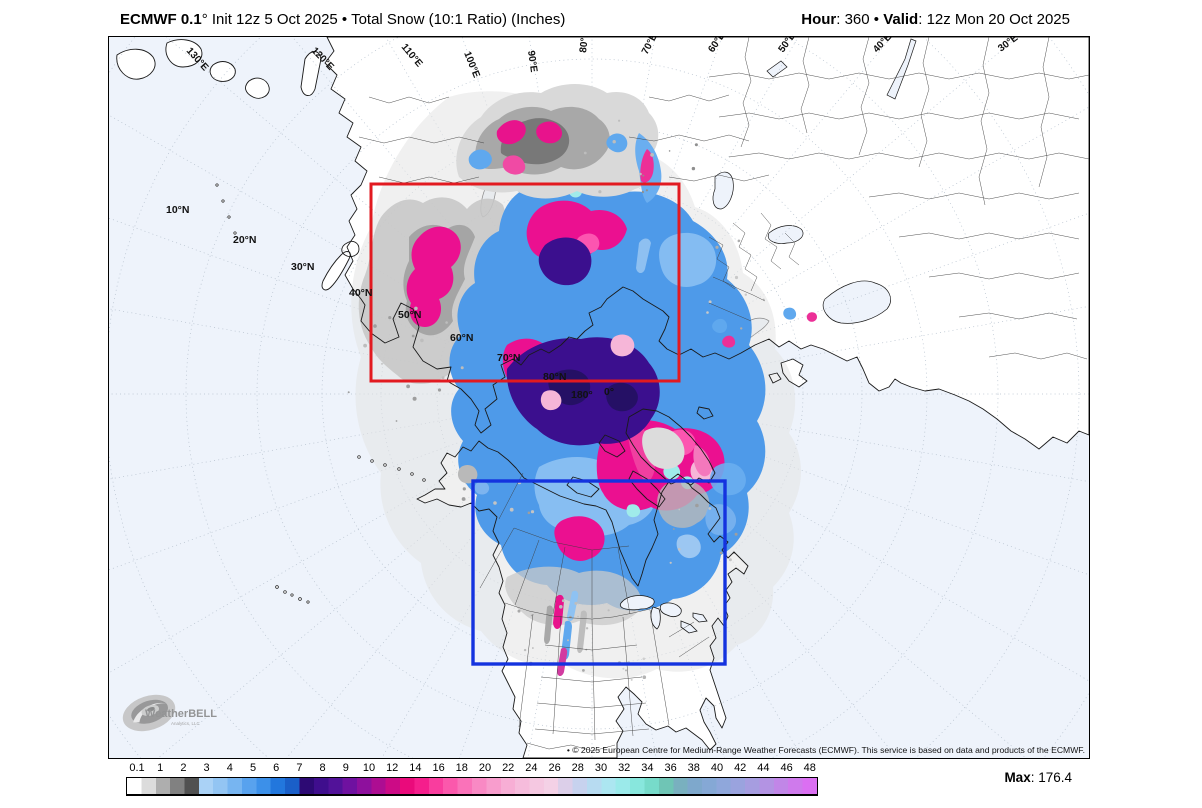 Image resolution: width=1202 pixels, height=808 pixels. I want to click on colorbar-tick-label: 16, so click(438, 768).